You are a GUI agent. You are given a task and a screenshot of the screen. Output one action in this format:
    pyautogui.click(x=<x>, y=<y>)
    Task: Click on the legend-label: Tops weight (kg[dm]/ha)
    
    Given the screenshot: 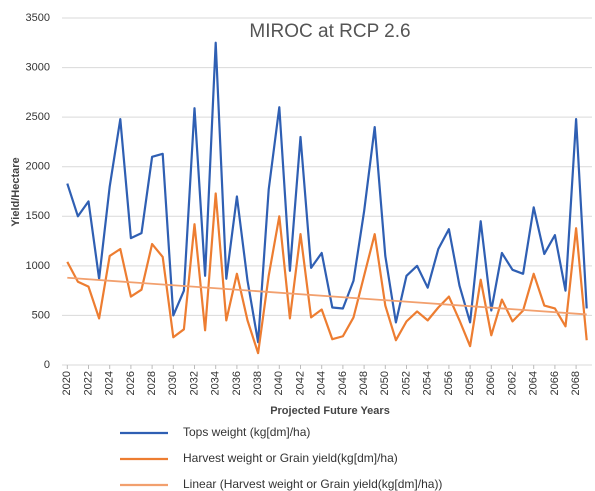 What is the action you would take?
    pyautogui.click(x=246, y=432)
    